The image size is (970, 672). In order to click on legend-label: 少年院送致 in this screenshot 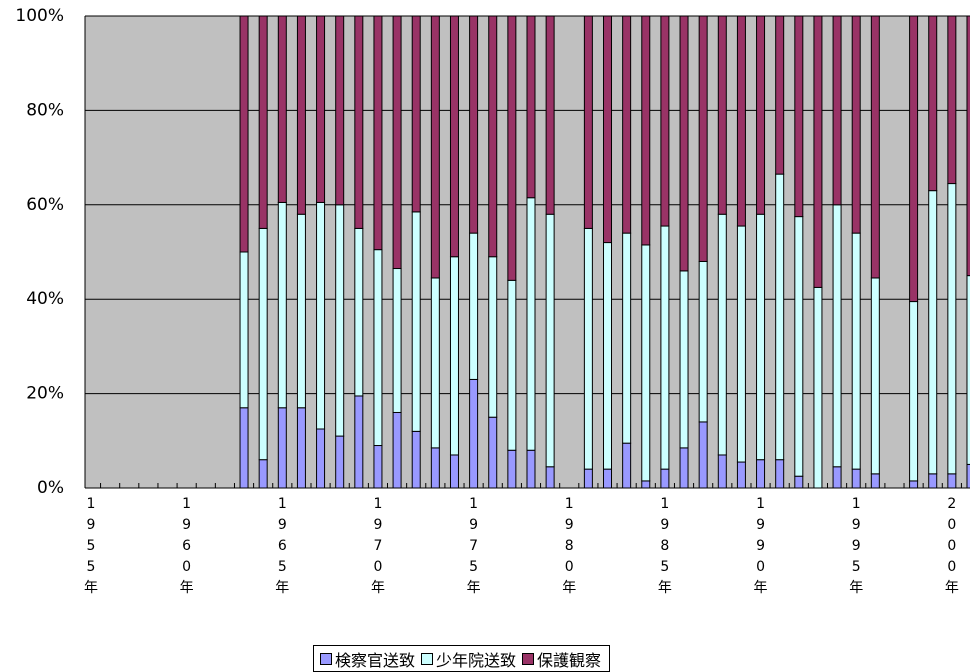, I will do `click(476, 660)`.